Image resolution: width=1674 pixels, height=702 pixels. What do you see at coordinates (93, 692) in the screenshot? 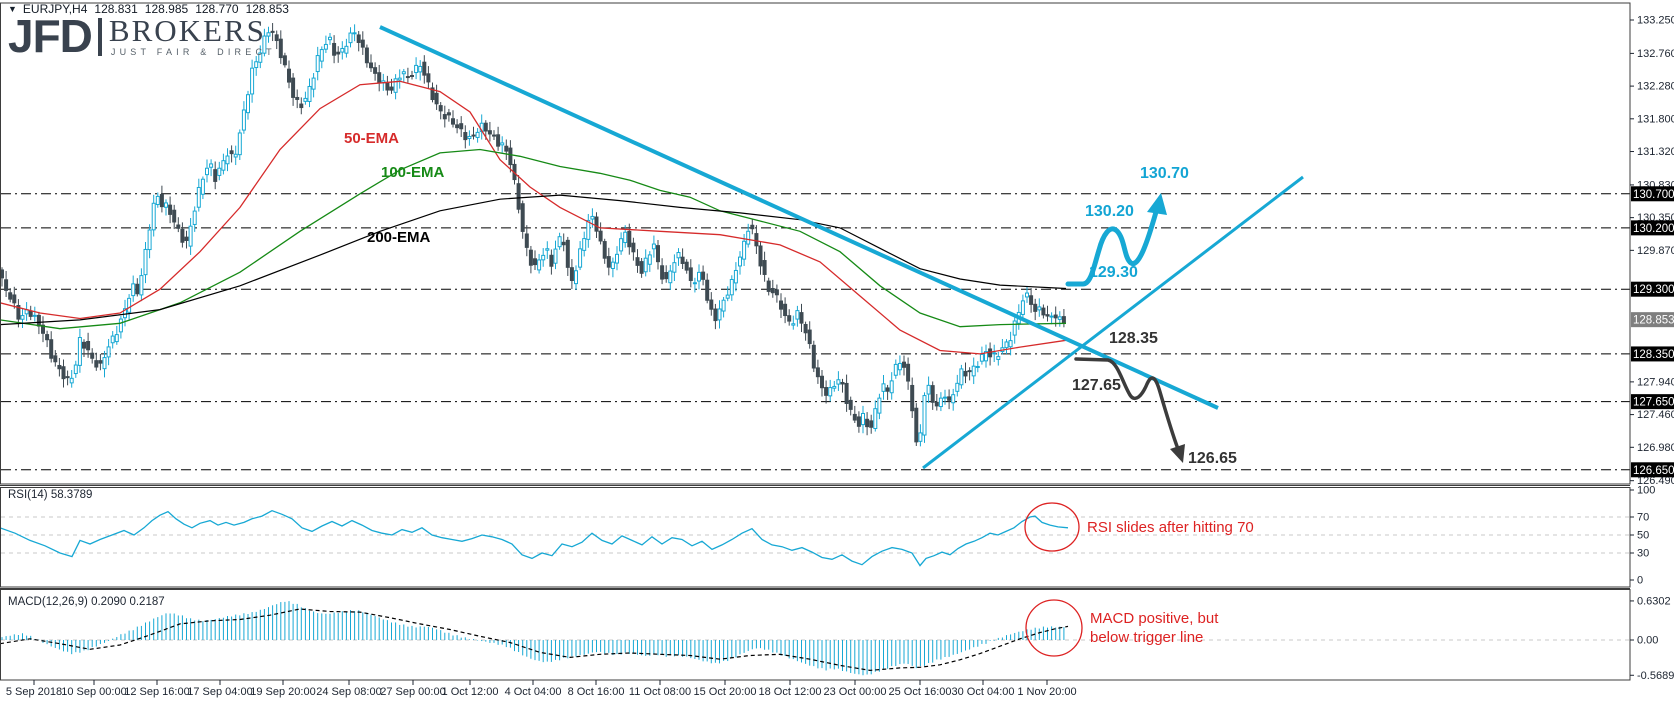
I see `svg-text: 10 Sep 00:00` at bounding box center [93, 692].